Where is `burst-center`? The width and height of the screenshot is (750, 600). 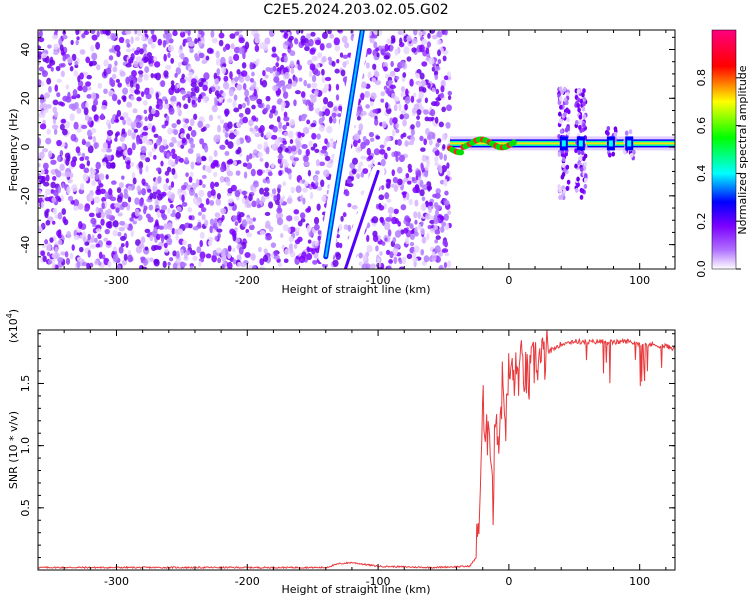
burst-center is located at coordinates (629, 143).